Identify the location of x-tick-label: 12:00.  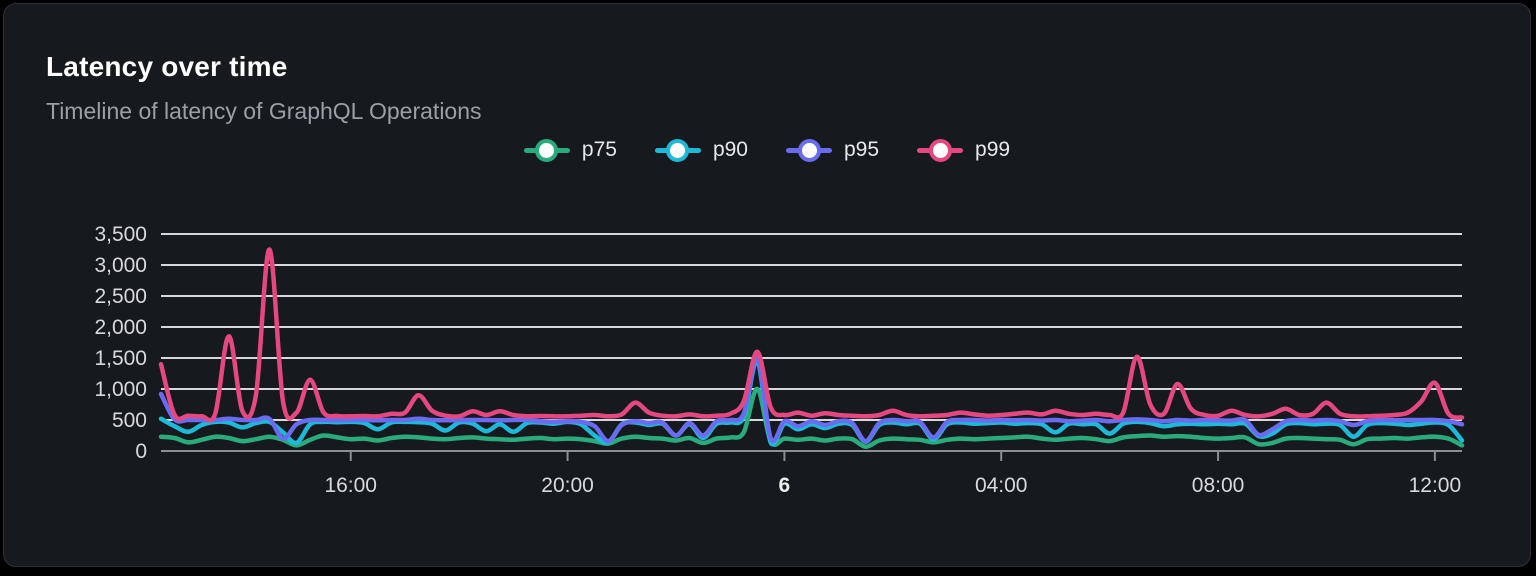
(1435, 485).